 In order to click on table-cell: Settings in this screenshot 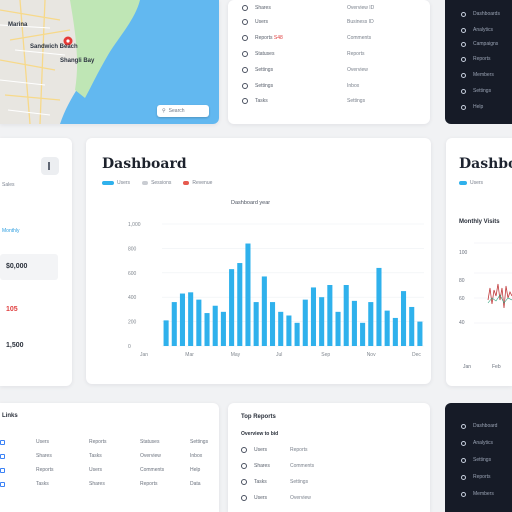, I will do `click(199, 442)`.